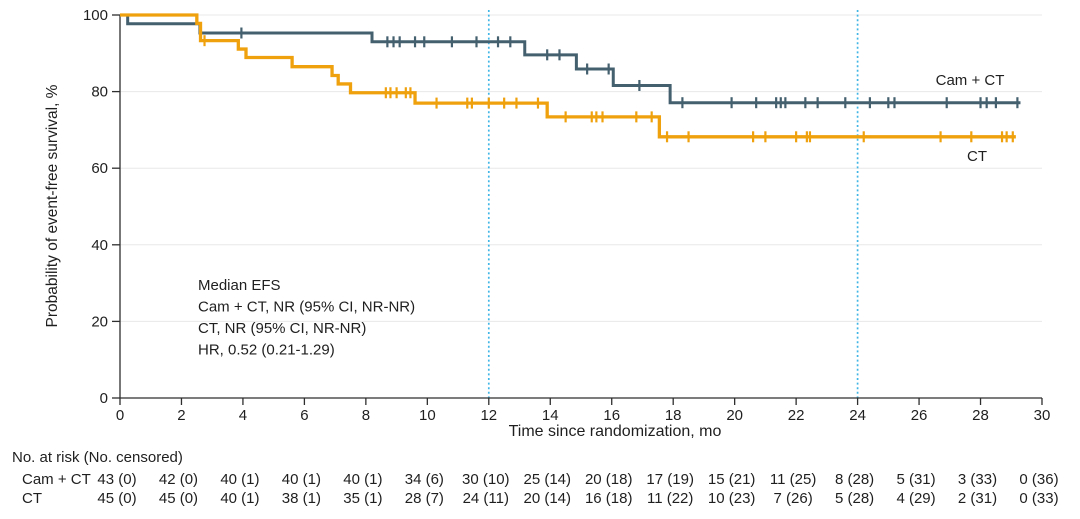 This screenshot has width=1080, height=519. I want to click on risk-value: 28 (7), so click(424, 498).